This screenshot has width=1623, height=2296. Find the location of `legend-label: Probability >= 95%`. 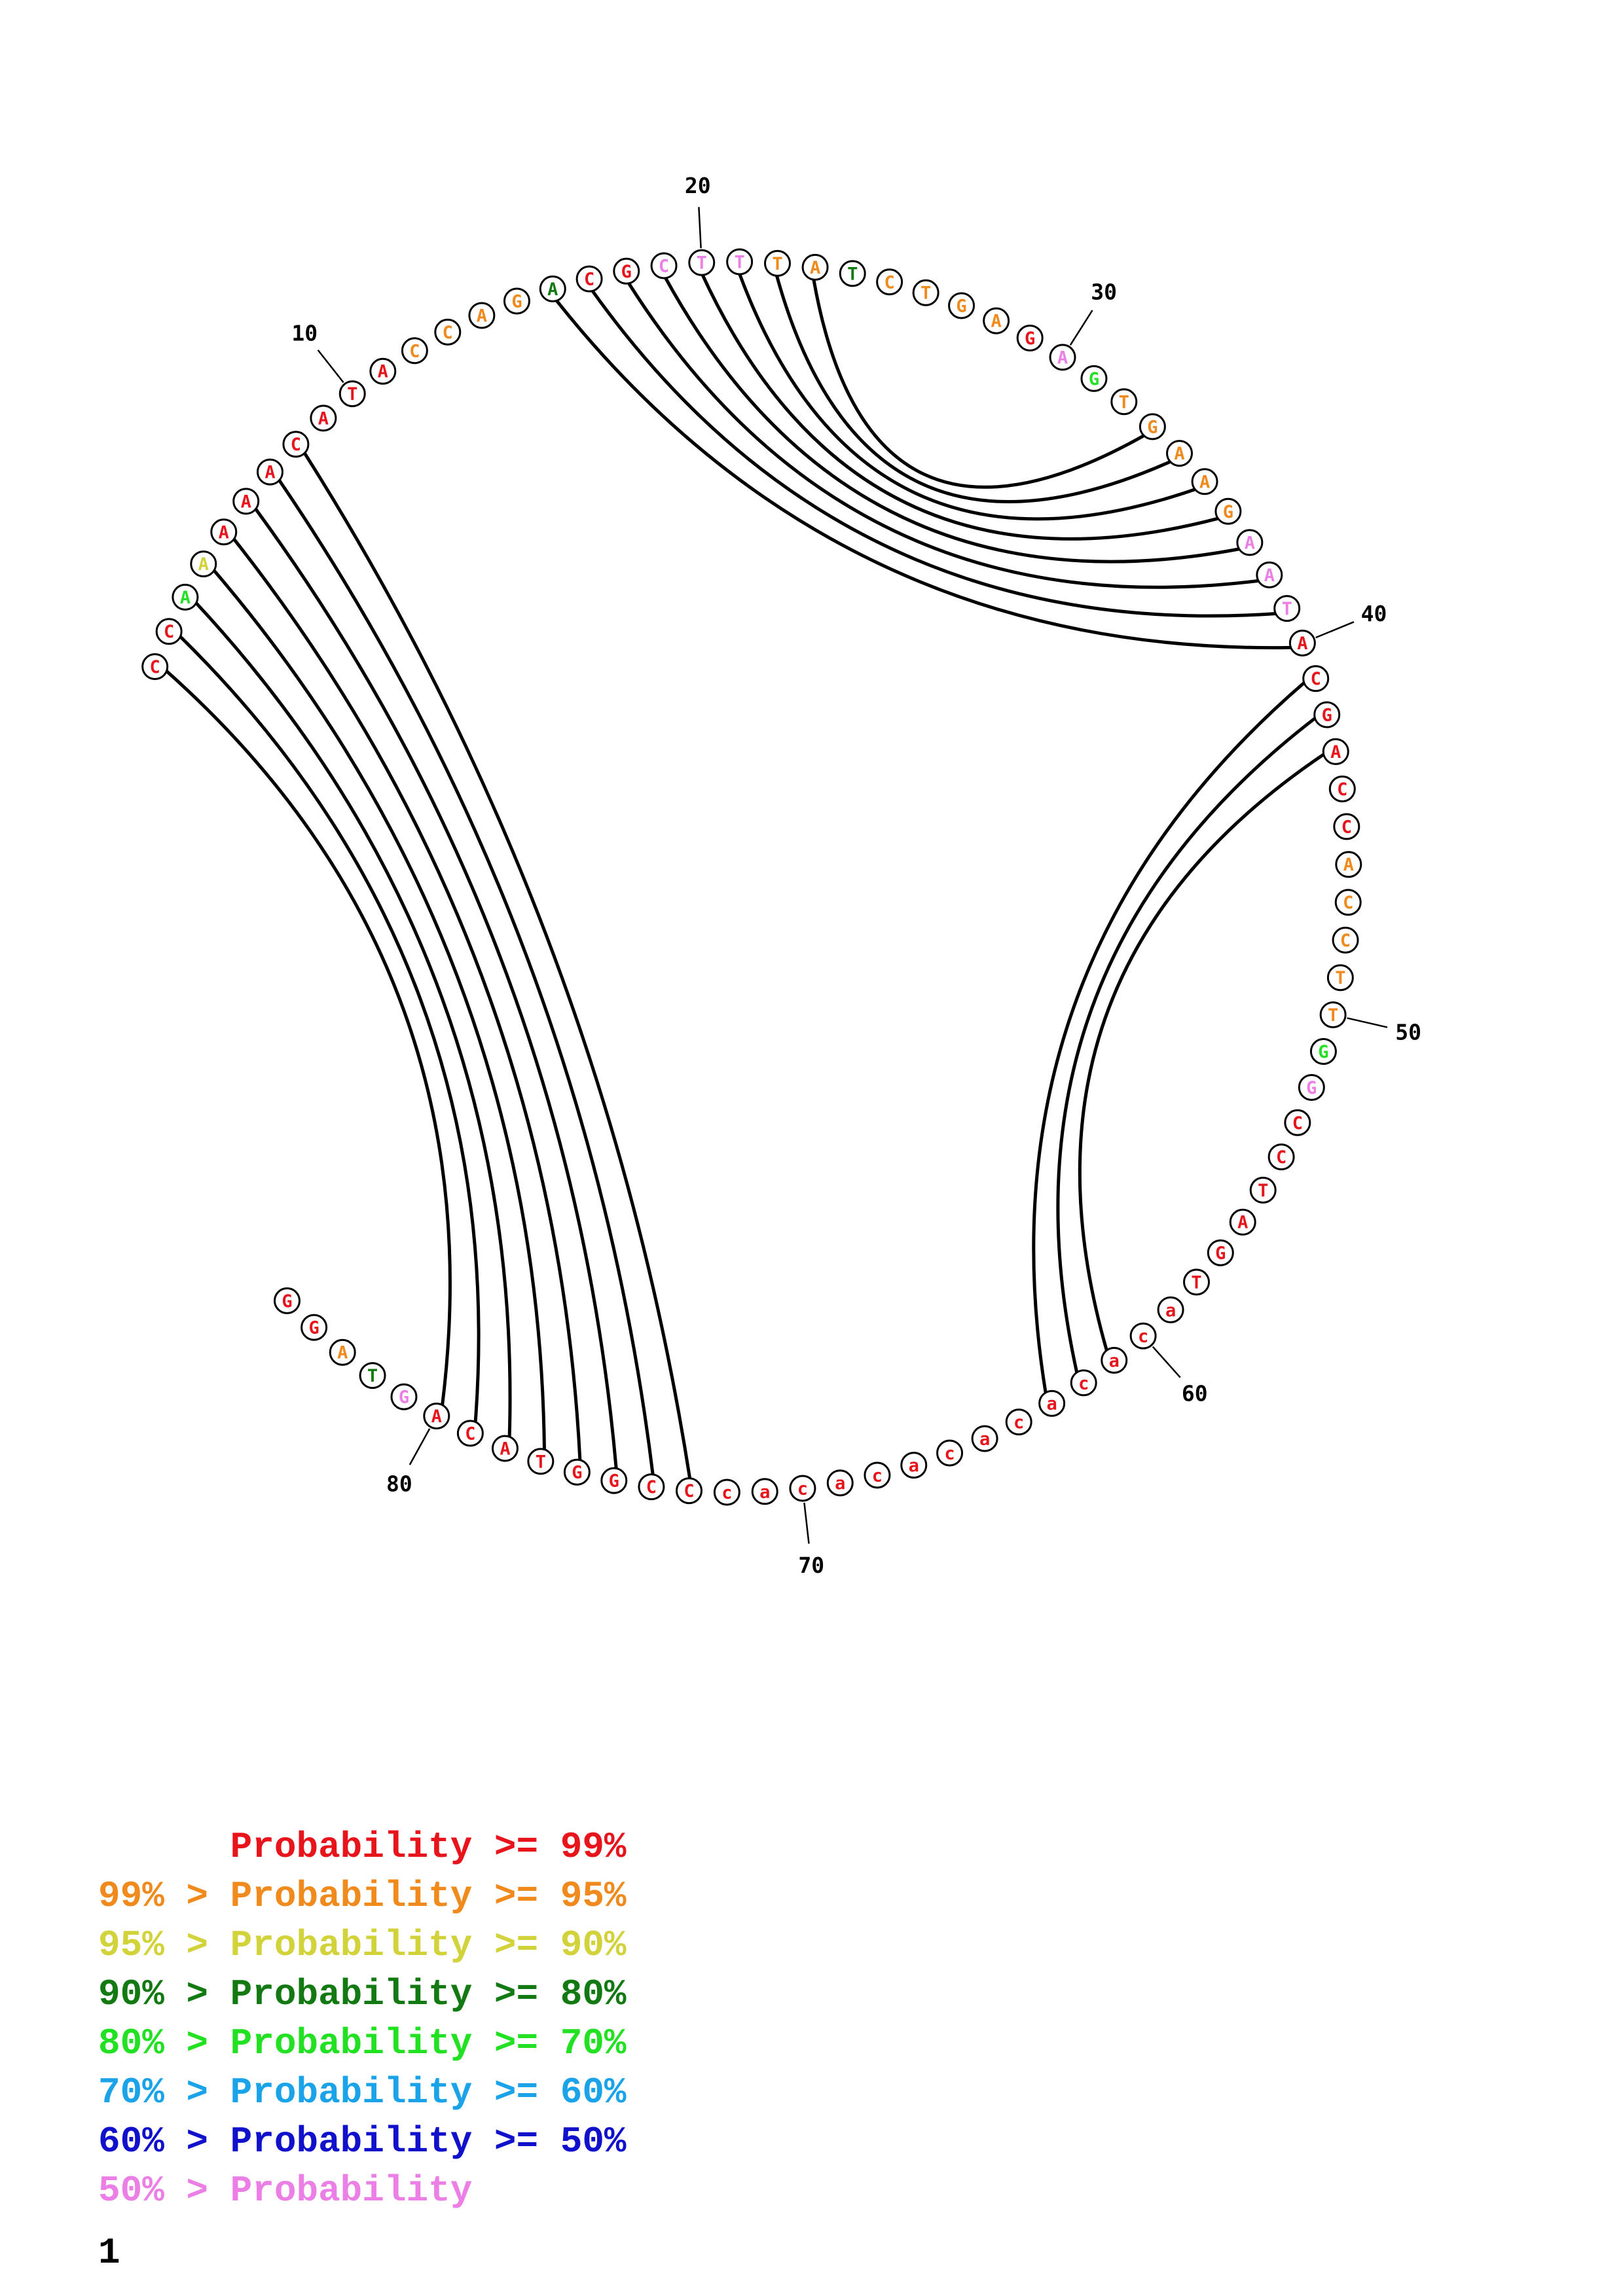

legend-label: Probability >= 95% is located at coordinates (428, 1896).